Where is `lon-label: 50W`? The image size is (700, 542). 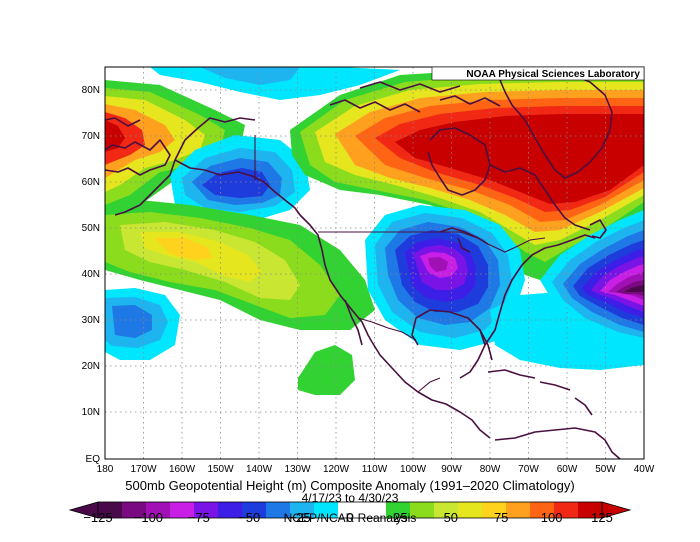 lon-label: 50W is located at coordinates (605, 469).